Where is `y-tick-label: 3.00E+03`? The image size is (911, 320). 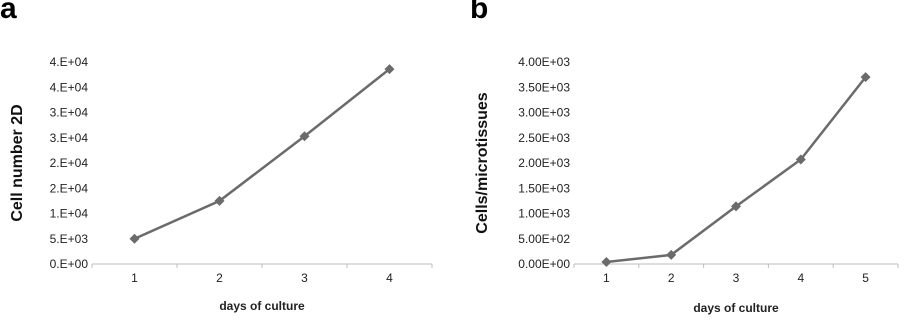 y-tick-label: 3.00E+03 is located at coordinates (544, 113).